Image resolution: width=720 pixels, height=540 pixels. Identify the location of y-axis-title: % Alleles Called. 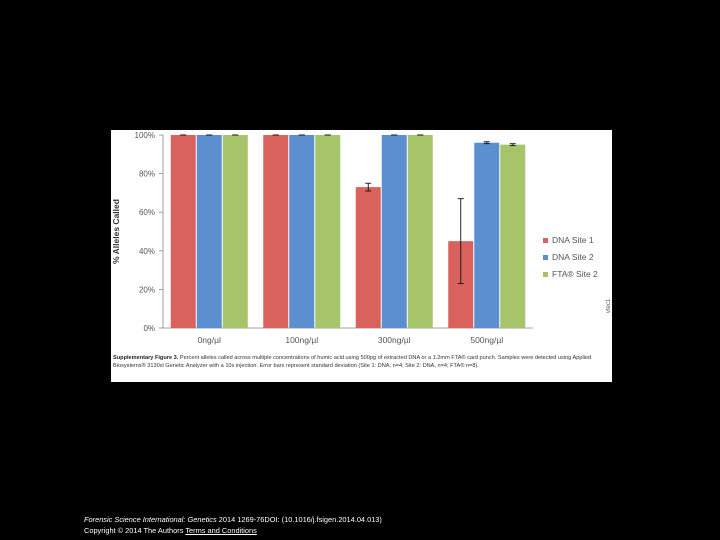
(116, 231).